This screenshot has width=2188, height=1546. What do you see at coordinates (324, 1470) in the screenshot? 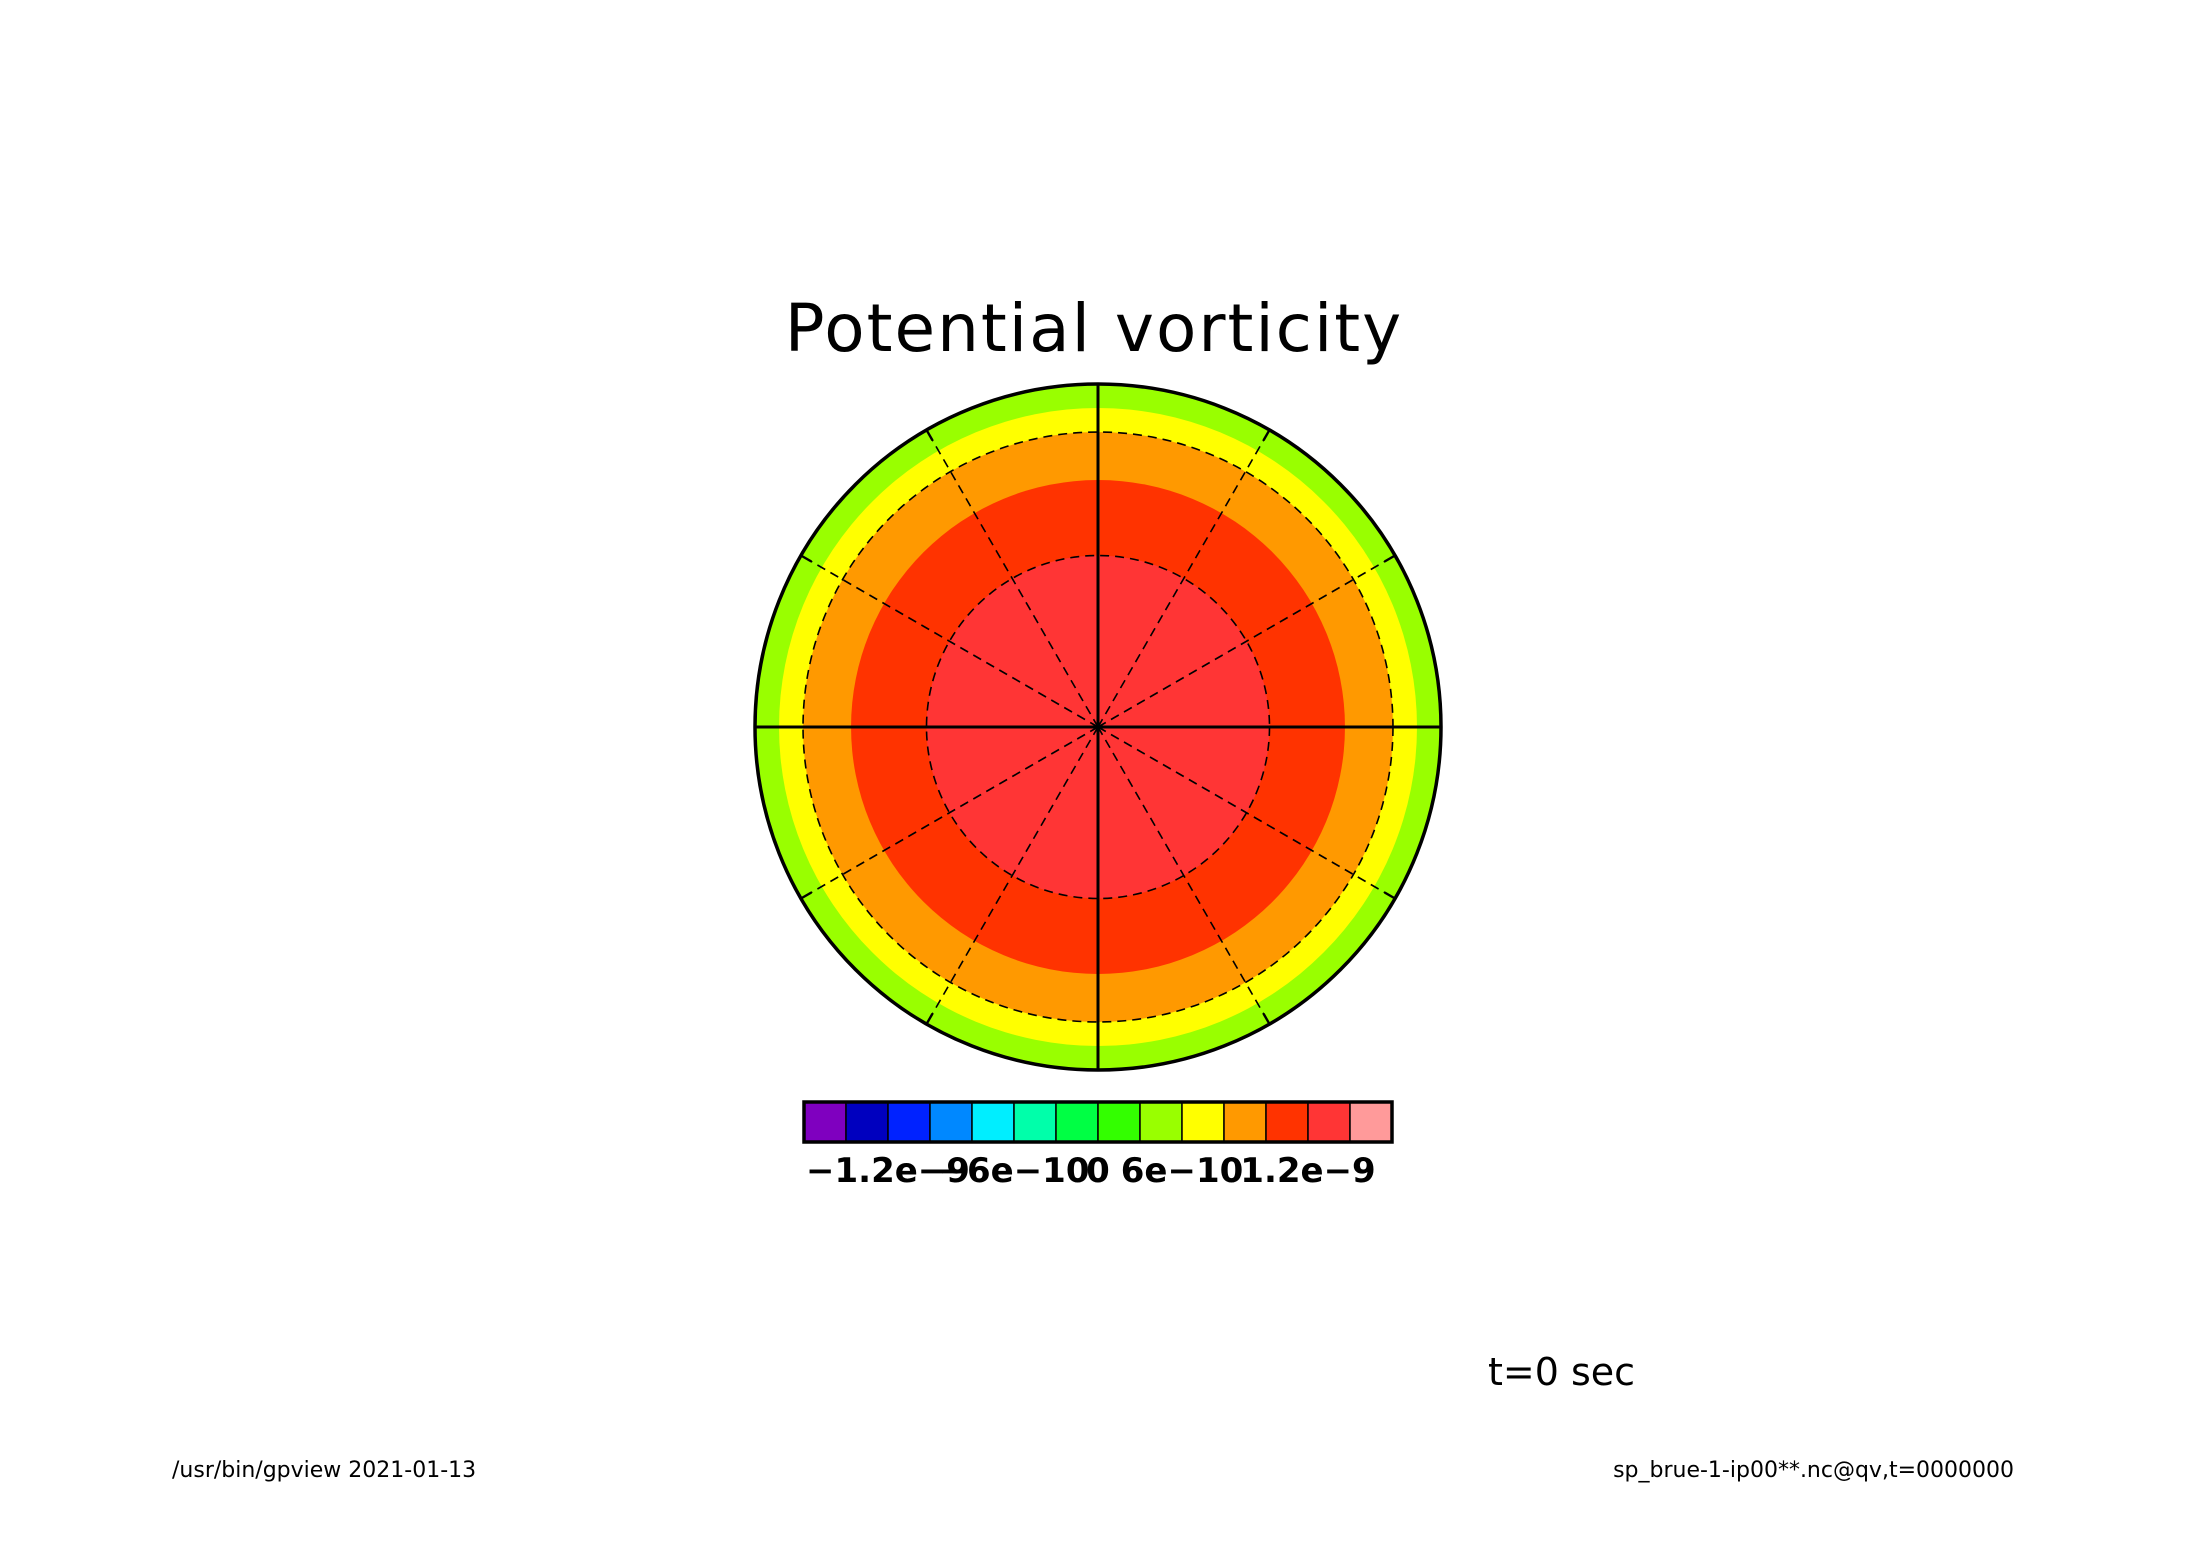
I see `footer-left: /usr/bin/gpview 2021-01-13` at bounding box center [324, 1470].